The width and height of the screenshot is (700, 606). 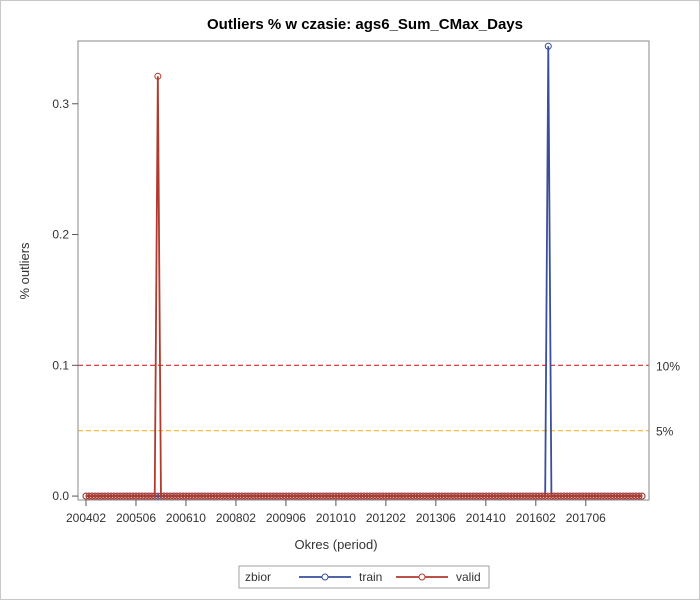 What do you see at coordinates (286, 518) in the screenshot?
I see `x-tick-label: 200906` at bounding box center [286, 518].